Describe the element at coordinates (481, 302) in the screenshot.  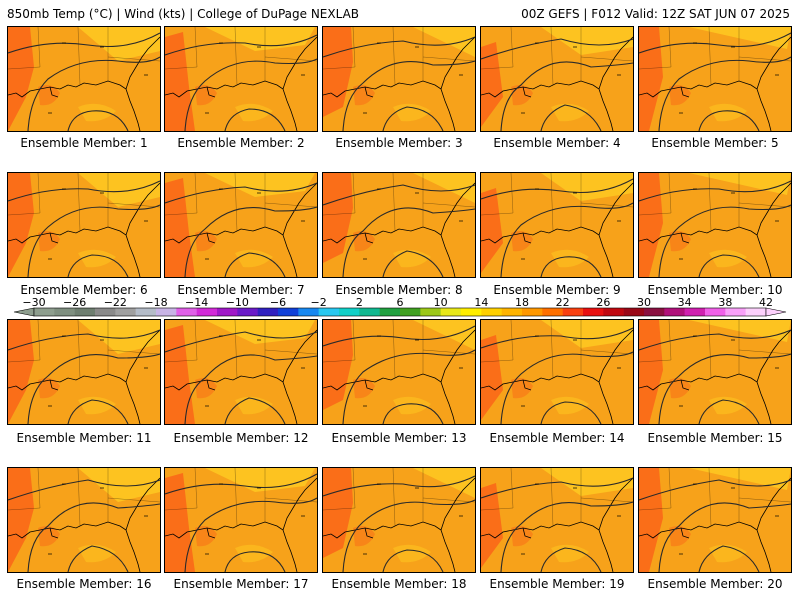
I see `colorbar-tick-label: 14` at that location.